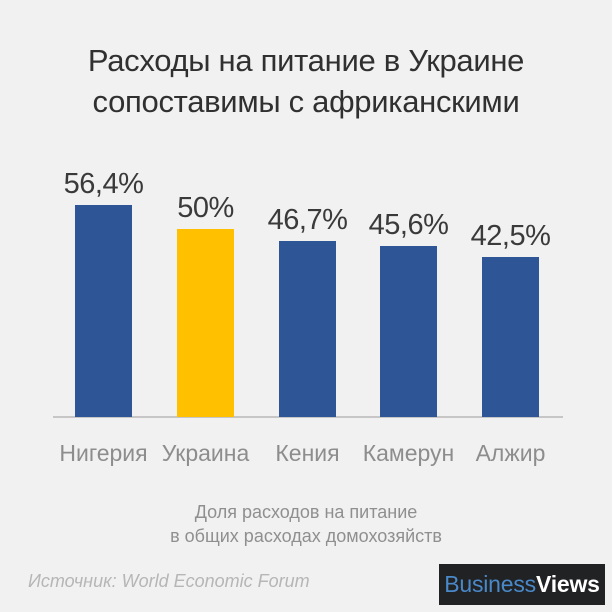 The height and width of the screenshot is (612, 612). Describe the element at coordinates (307, 453) in the screenshot. I see `bar-category-label: Кения` at that location.